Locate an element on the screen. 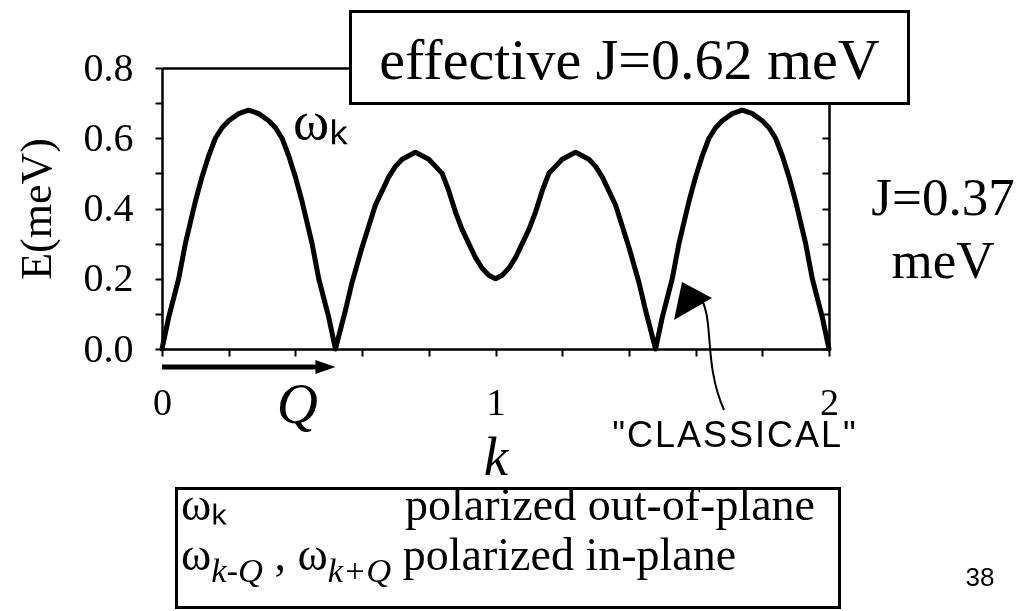 The height and width of the screenshot is (611, 1026). y-tick-label: 0.2 is located at coordinates (108, 278).